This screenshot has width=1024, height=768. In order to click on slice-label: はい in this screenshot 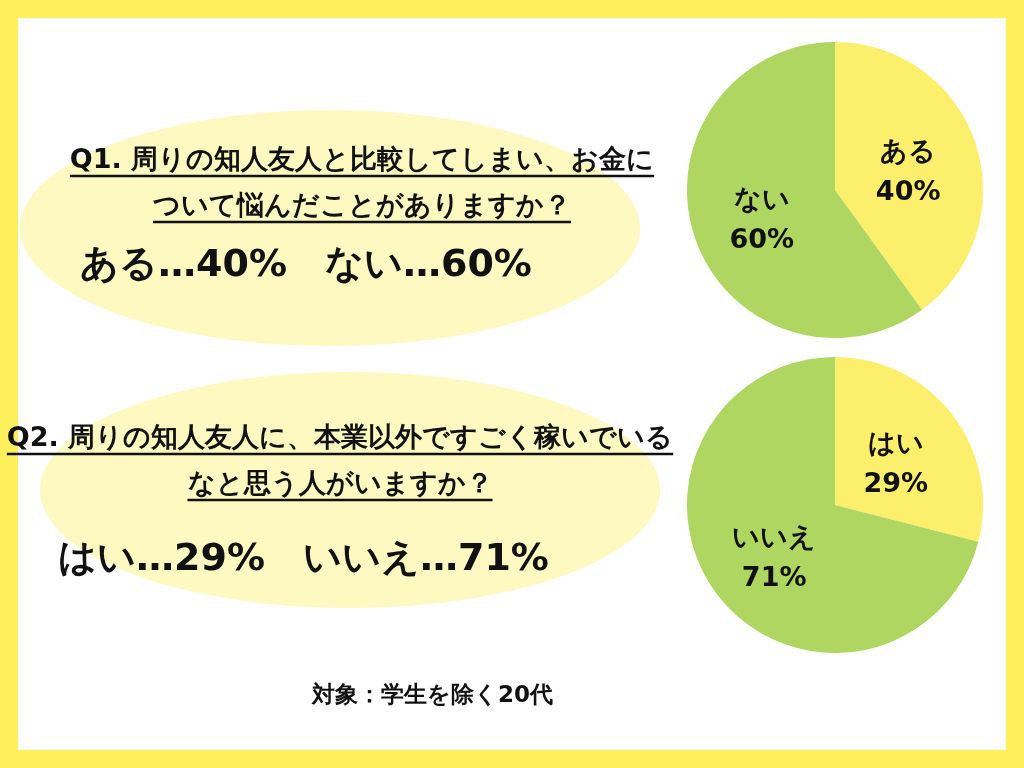, I will do `click(895, 442)`.